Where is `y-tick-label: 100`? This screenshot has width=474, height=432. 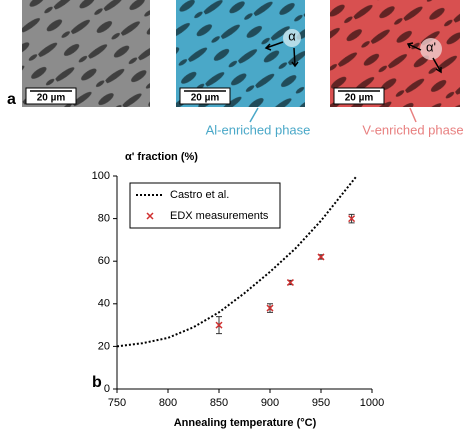
y-tick-label: 100 is located at coordinates (101, 176).